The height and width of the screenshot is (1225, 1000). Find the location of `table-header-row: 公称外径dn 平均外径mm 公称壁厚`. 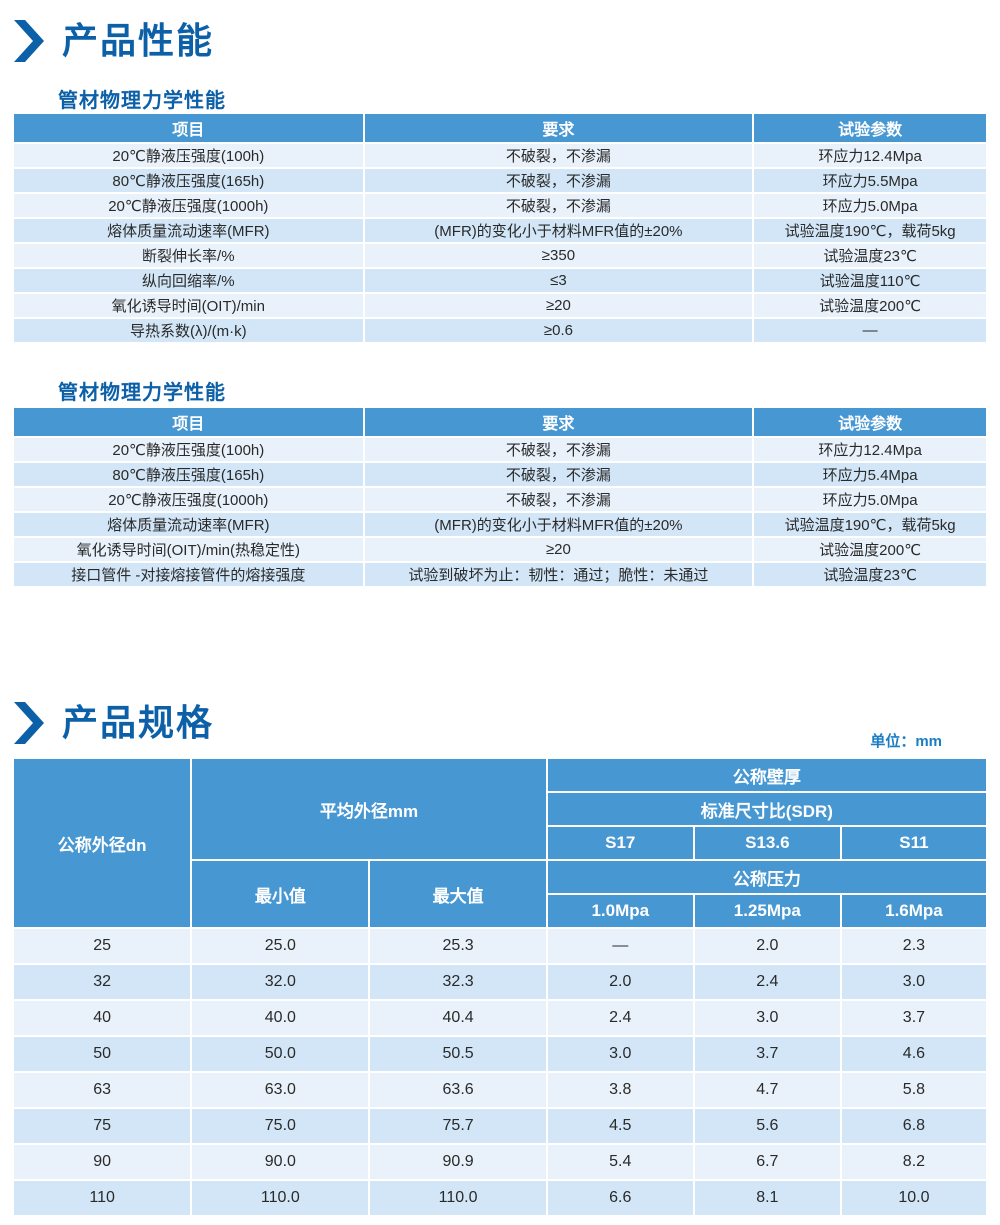

table-header-row: 公称外径dn 平均外径mm 公称壁厚 is located at coordinates (500, 843).